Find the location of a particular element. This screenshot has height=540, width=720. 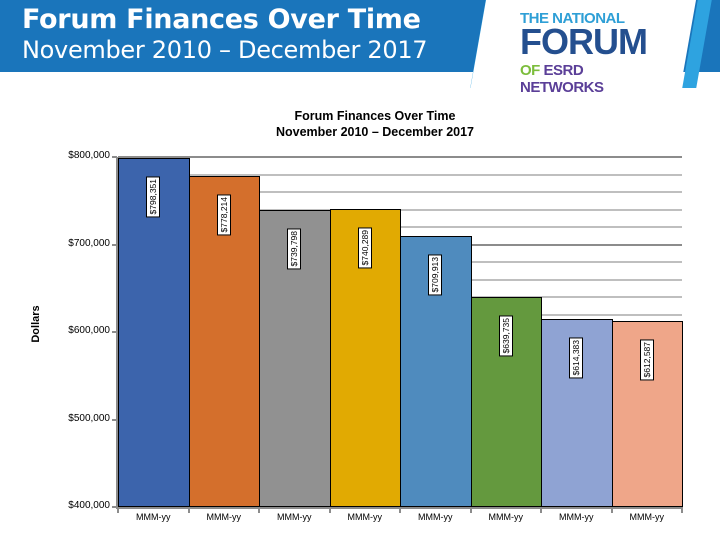

x-axis is located at coordinates (399, 507).